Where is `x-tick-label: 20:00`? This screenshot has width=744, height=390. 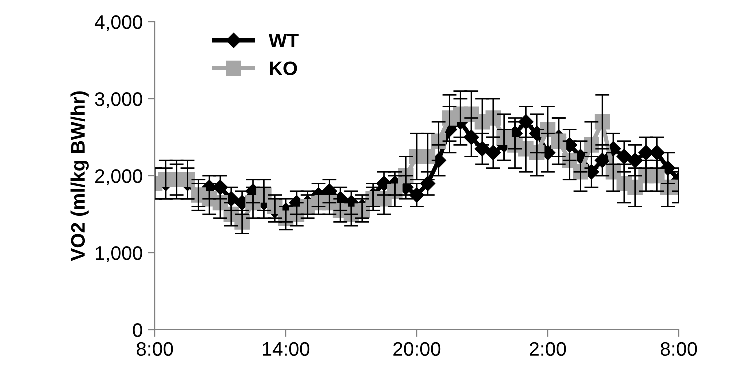
x-tick-label: 20:00 is located at coordinates (417, 349).